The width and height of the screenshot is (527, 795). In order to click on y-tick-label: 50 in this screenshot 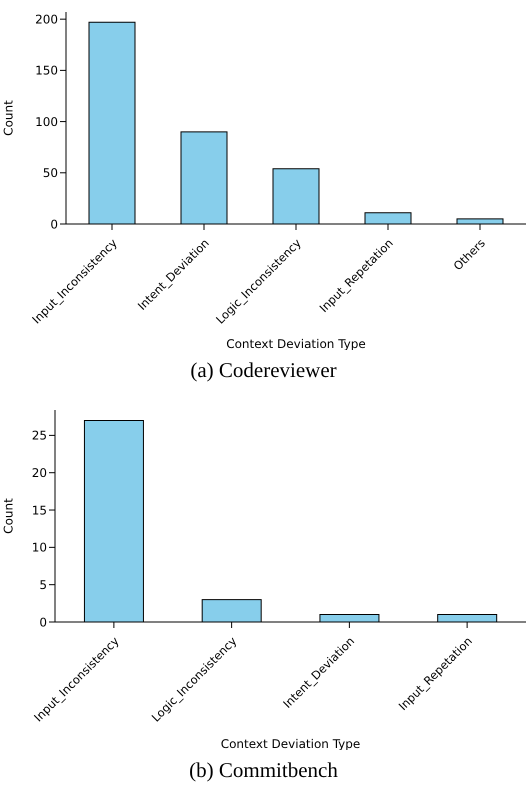, I will do `click(50, 173)`.